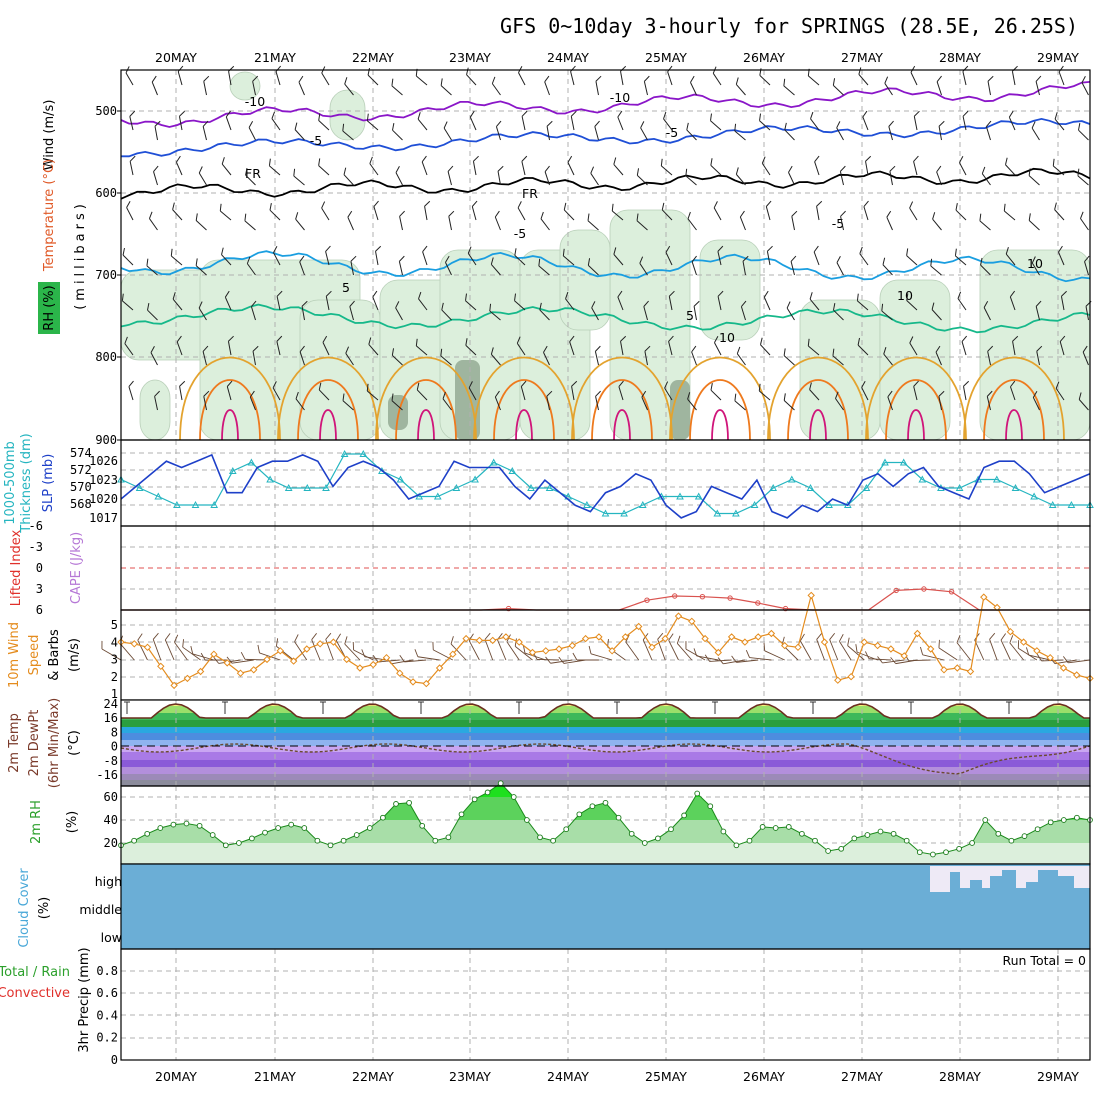 The image size is (1100, 1100). I want to click on li-marker, so click(785, 608).